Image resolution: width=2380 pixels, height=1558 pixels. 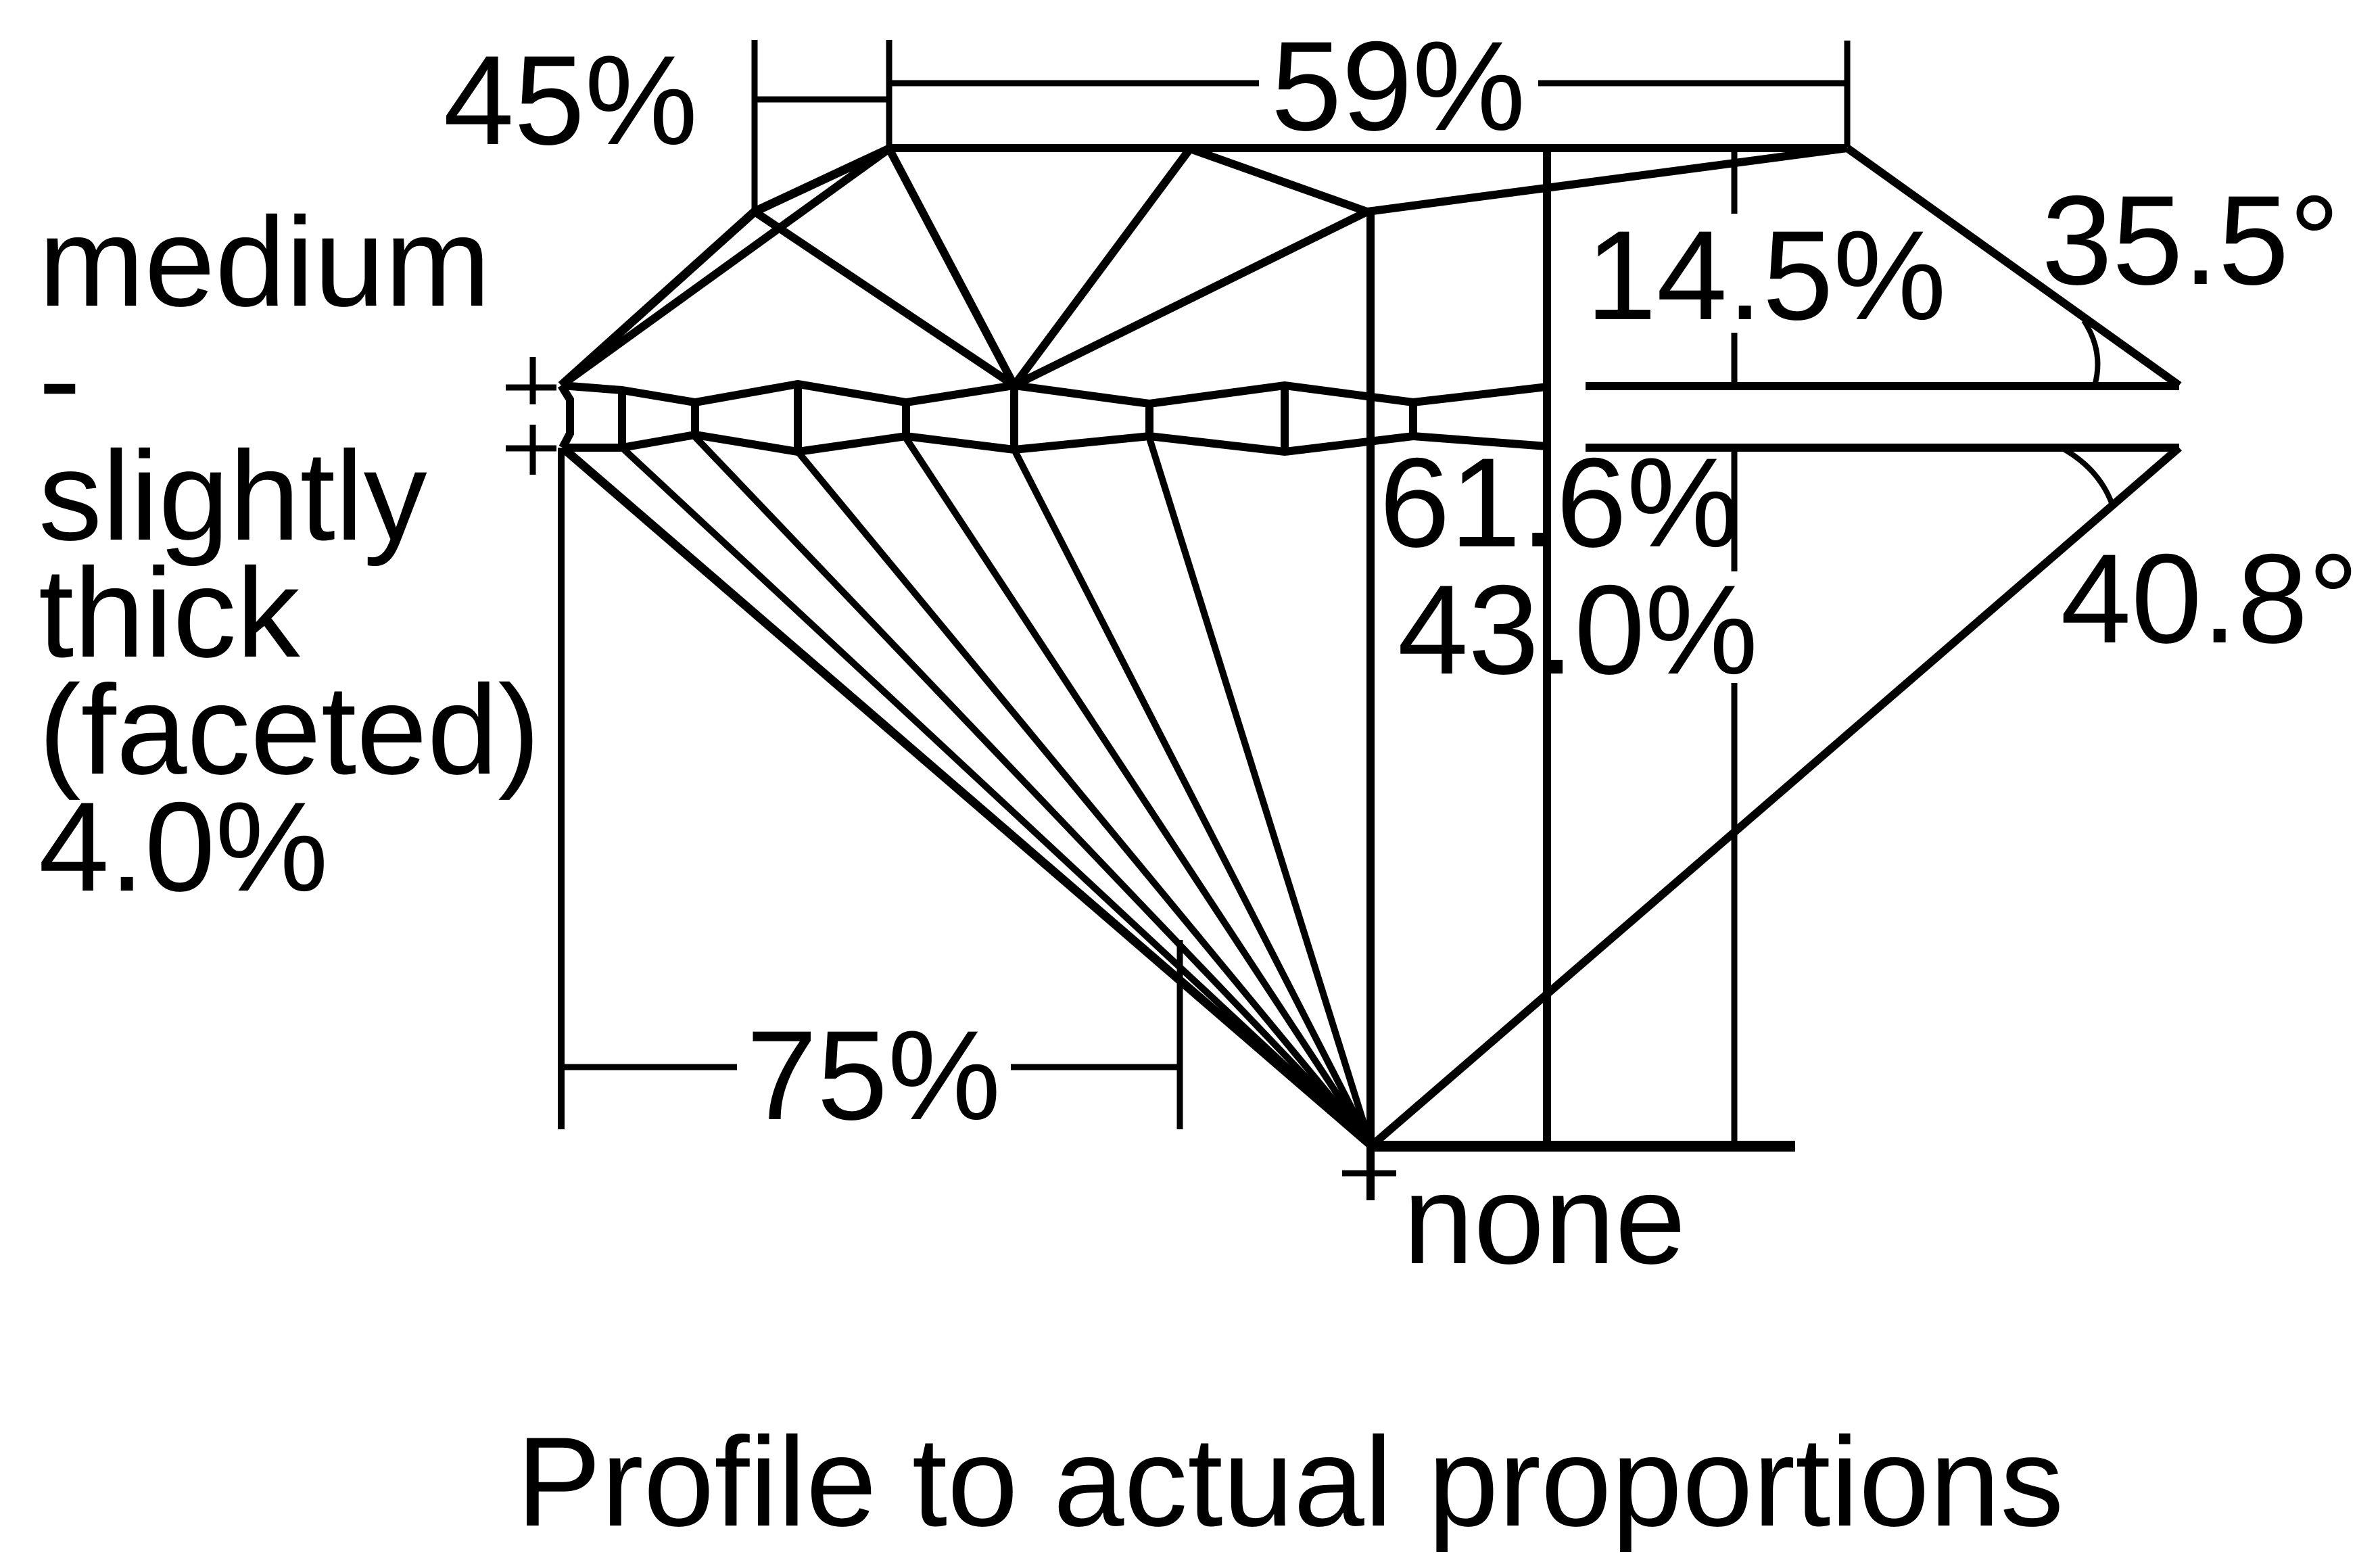 I want to click on girdle-lower-zigzag, so click(x=1055, y=443).